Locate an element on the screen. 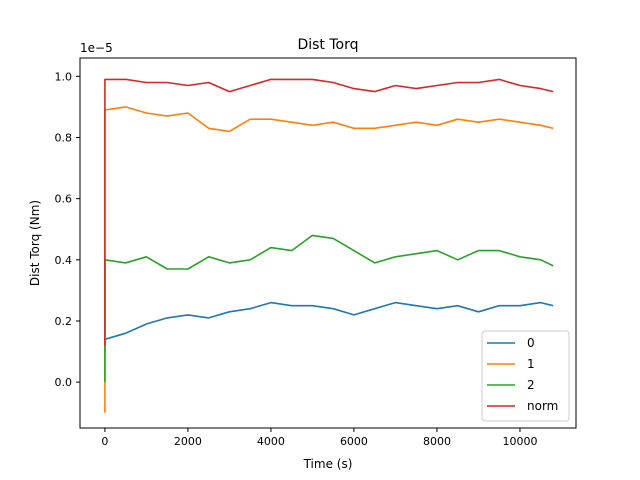  y-axis: 0.0 0.2 0.4 0.6 0.8 1.0 is located at coordinates (67, 229).